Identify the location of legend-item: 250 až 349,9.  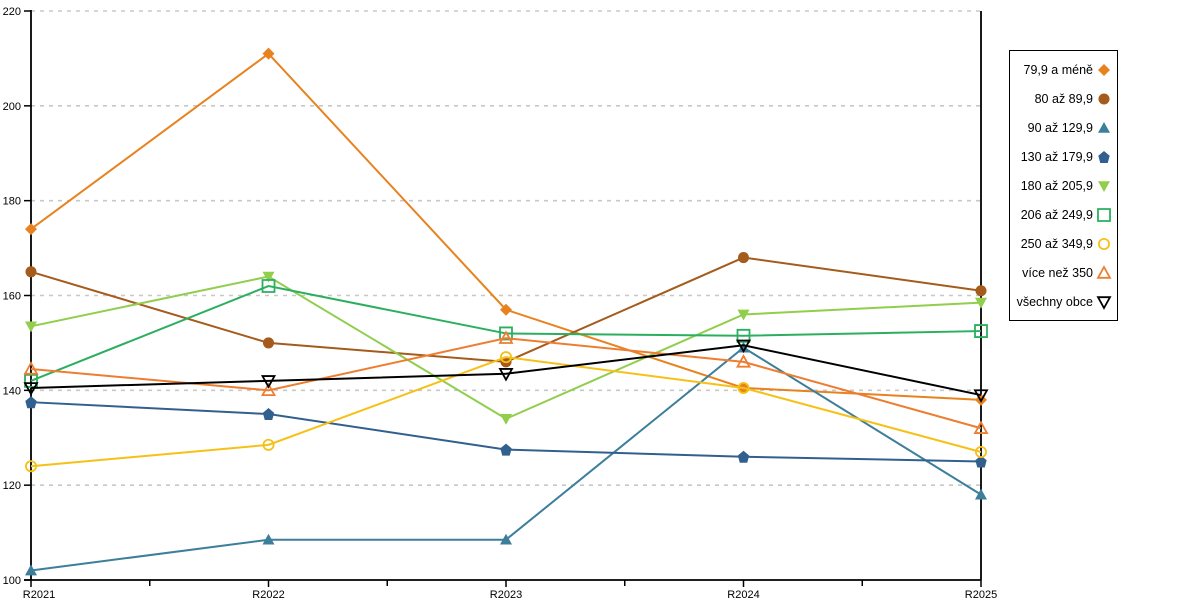
(1062, 243).